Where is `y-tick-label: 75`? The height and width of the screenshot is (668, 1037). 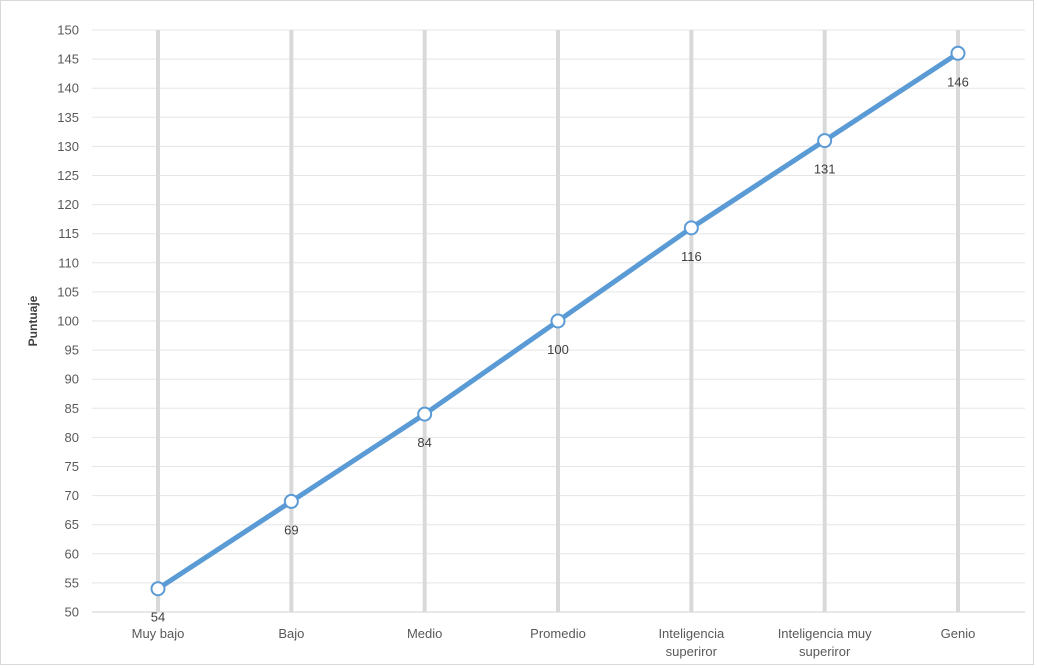 y-tick-label: 75 is located at coordinates (72, 466).